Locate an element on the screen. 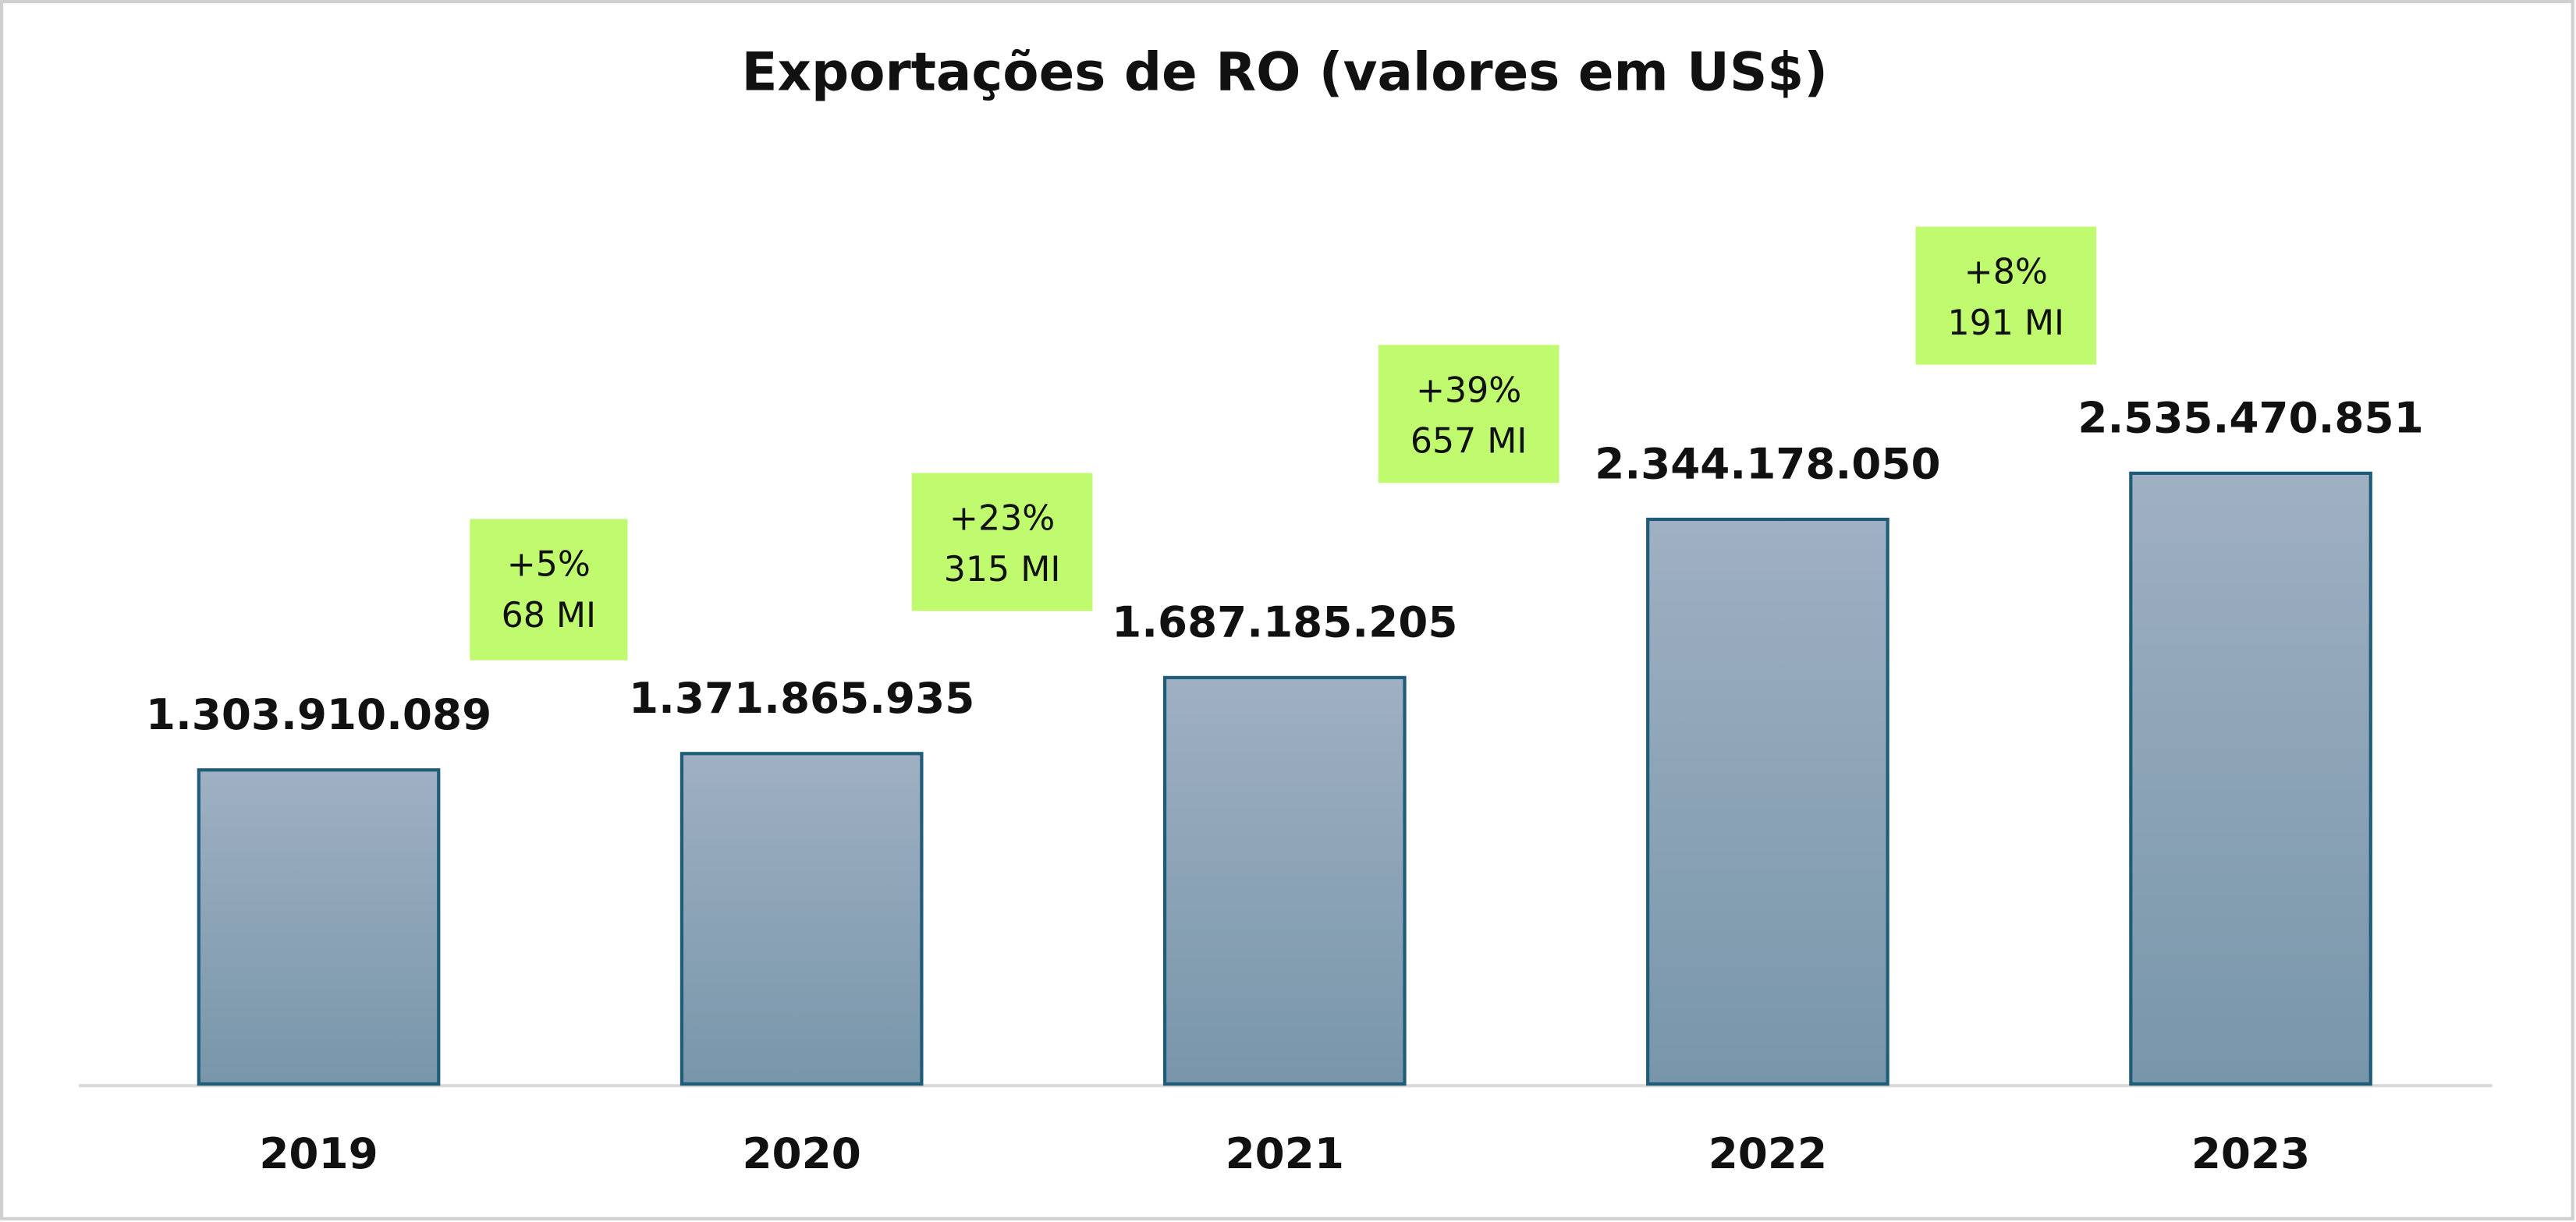  x-tick-label: 2023 is located at coordinates (2250, 1153).